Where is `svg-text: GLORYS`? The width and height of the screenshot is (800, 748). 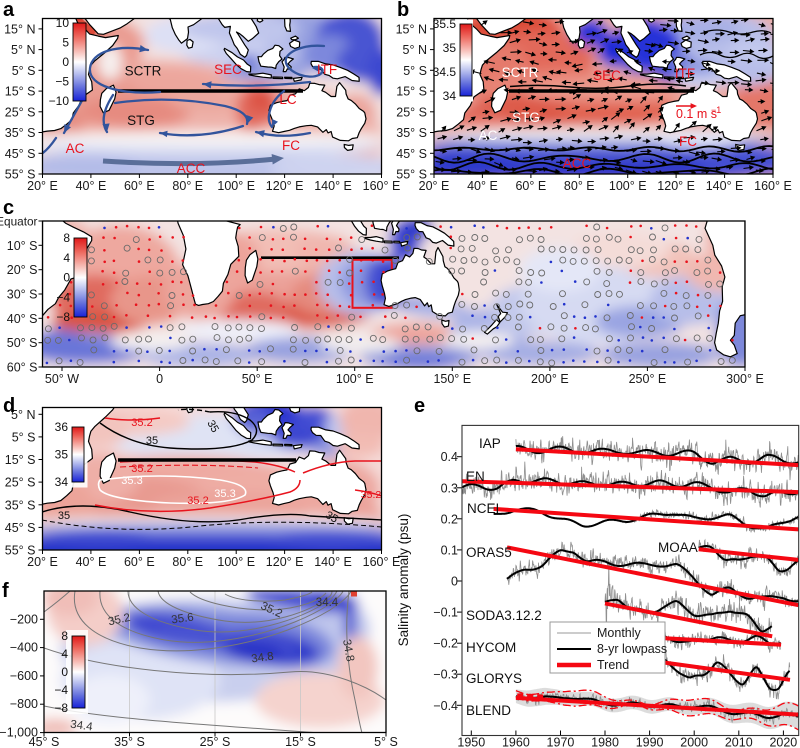 svg-text: GLORYS is located at coordinates (494, 678).